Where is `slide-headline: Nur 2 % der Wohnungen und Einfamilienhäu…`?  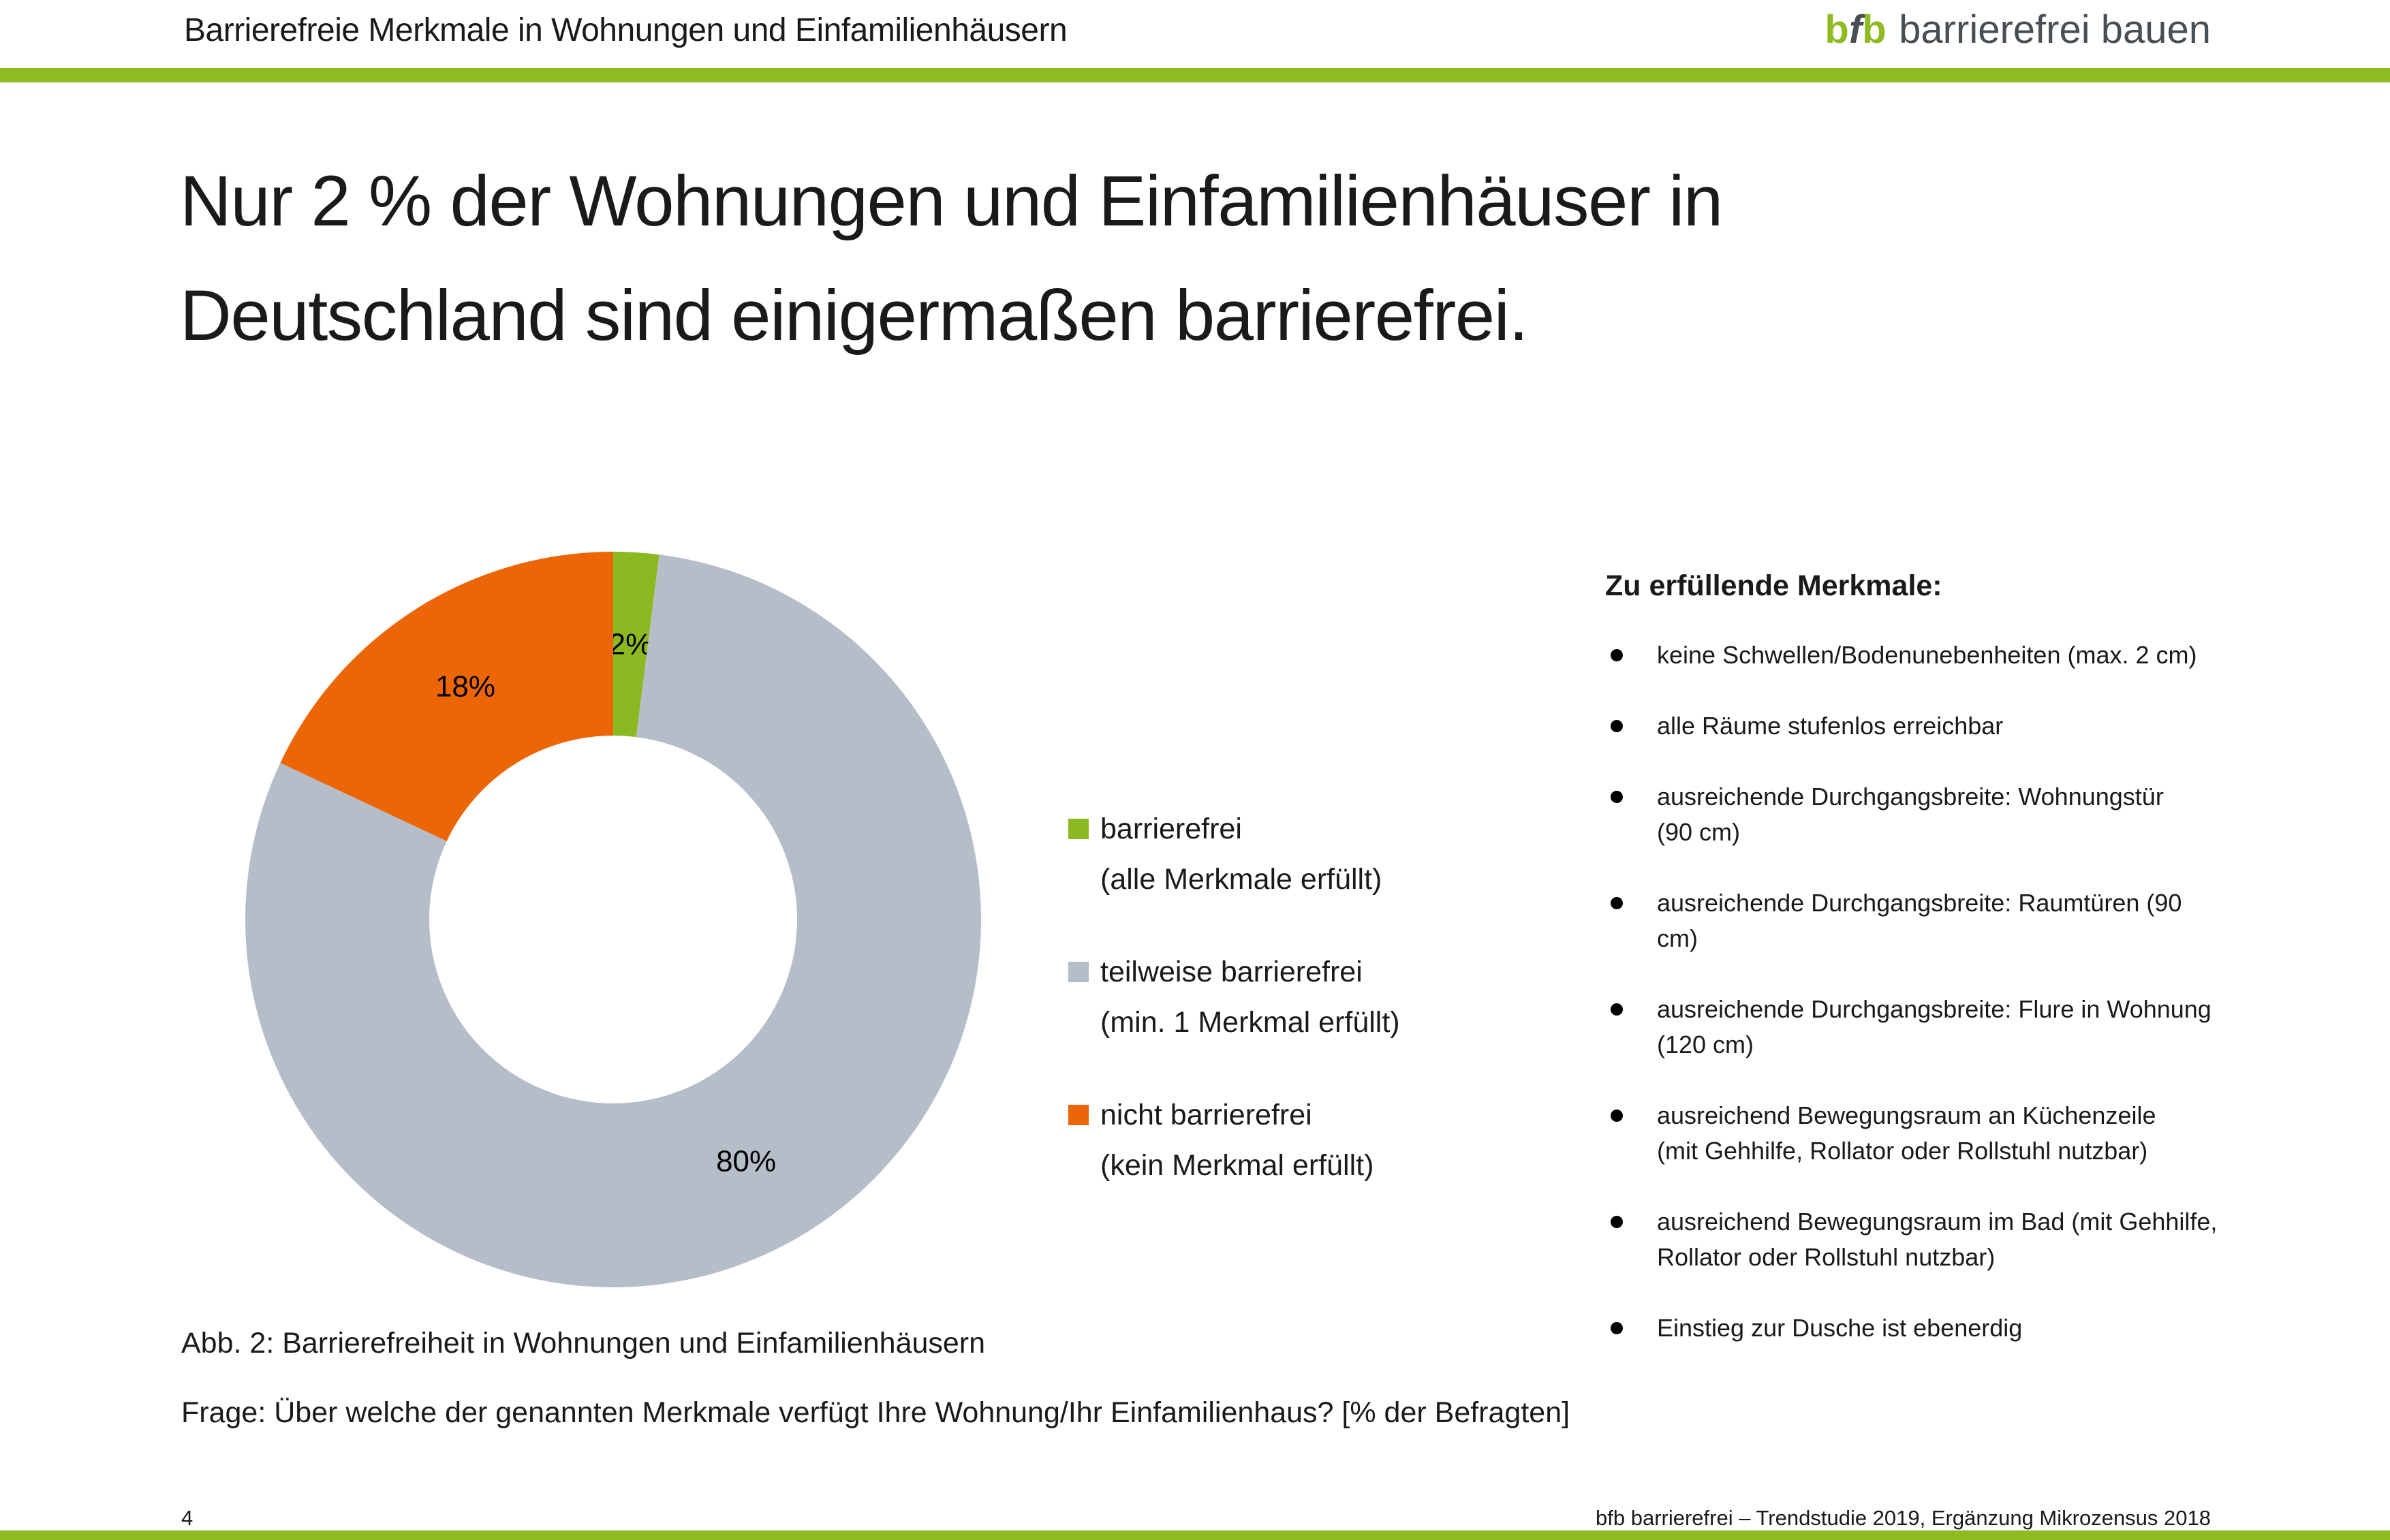 slide-headline: Nur 2 % der Wohnungen und Einfamilienhäu… is located at coordinates (952, 258).